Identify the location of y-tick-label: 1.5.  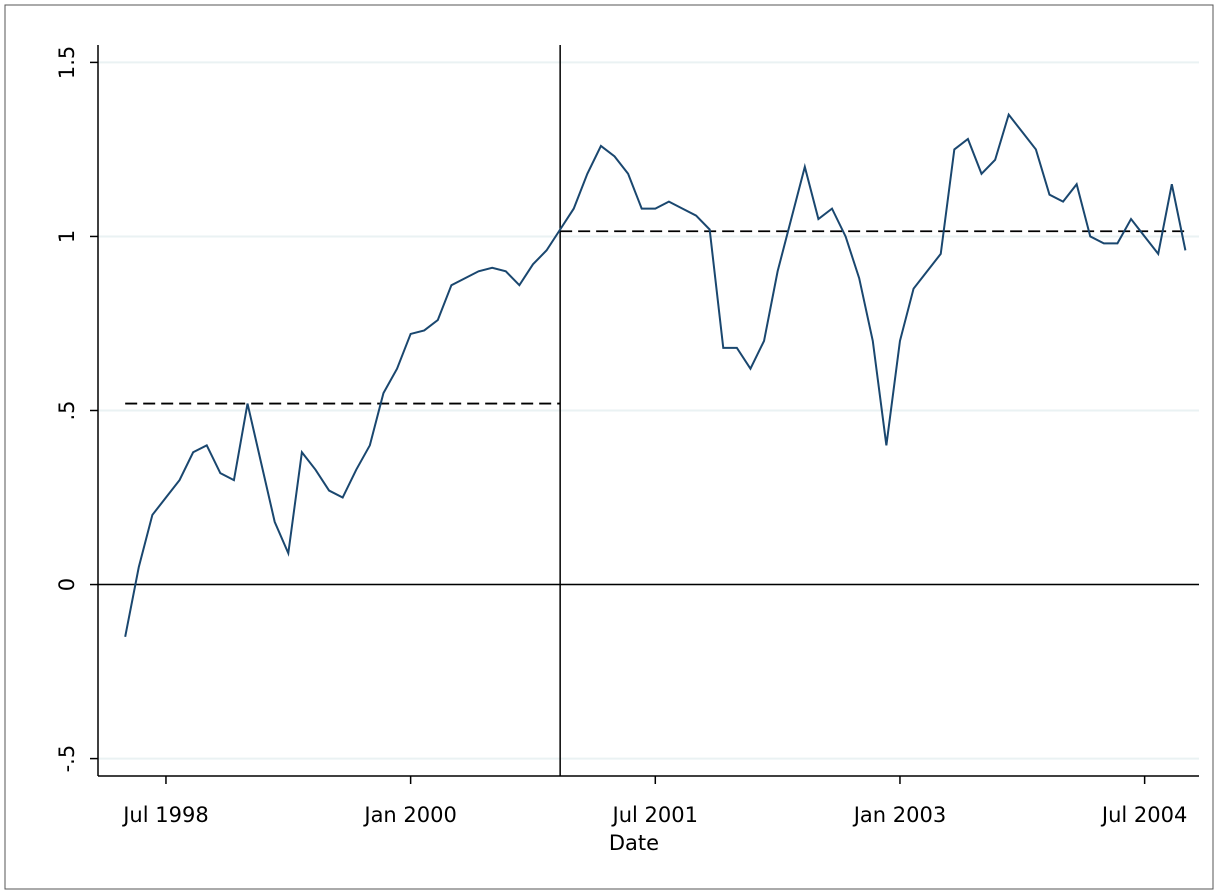
(67, 62).